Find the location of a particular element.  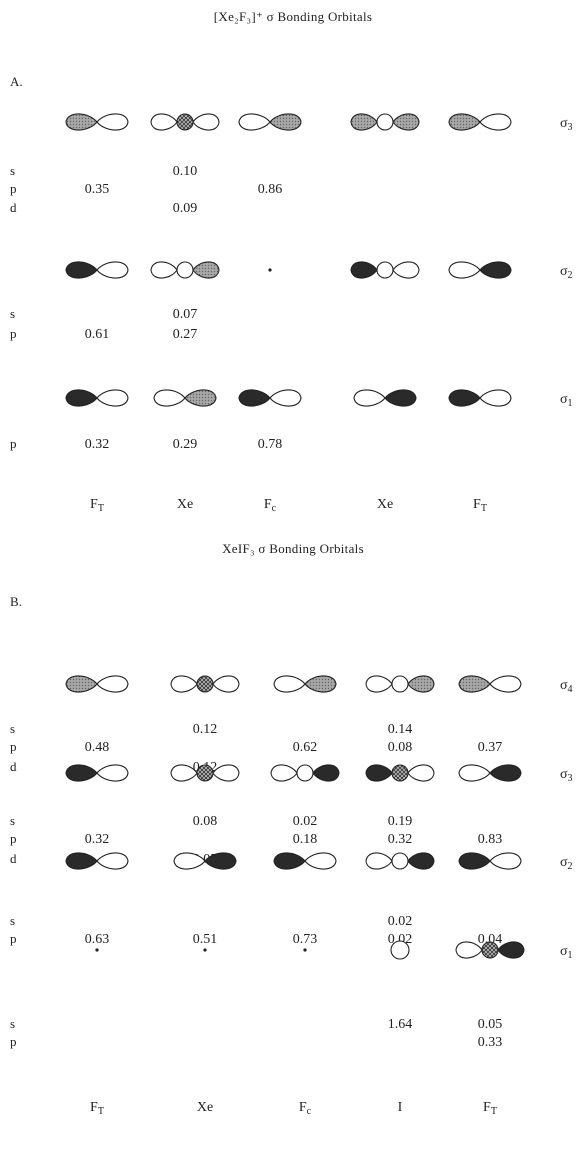

section-title: XeIF₃ σ Bonding Orbitals is located at coordinates (293, 548).